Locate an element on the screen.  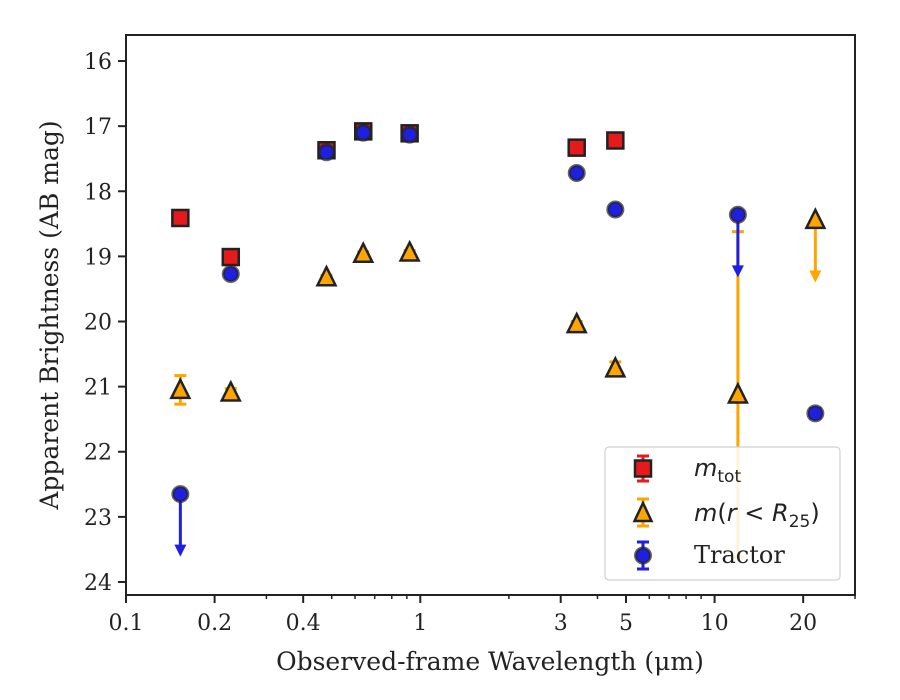
legend-label-tractor: Tractor is located at coordinates (739, 555).